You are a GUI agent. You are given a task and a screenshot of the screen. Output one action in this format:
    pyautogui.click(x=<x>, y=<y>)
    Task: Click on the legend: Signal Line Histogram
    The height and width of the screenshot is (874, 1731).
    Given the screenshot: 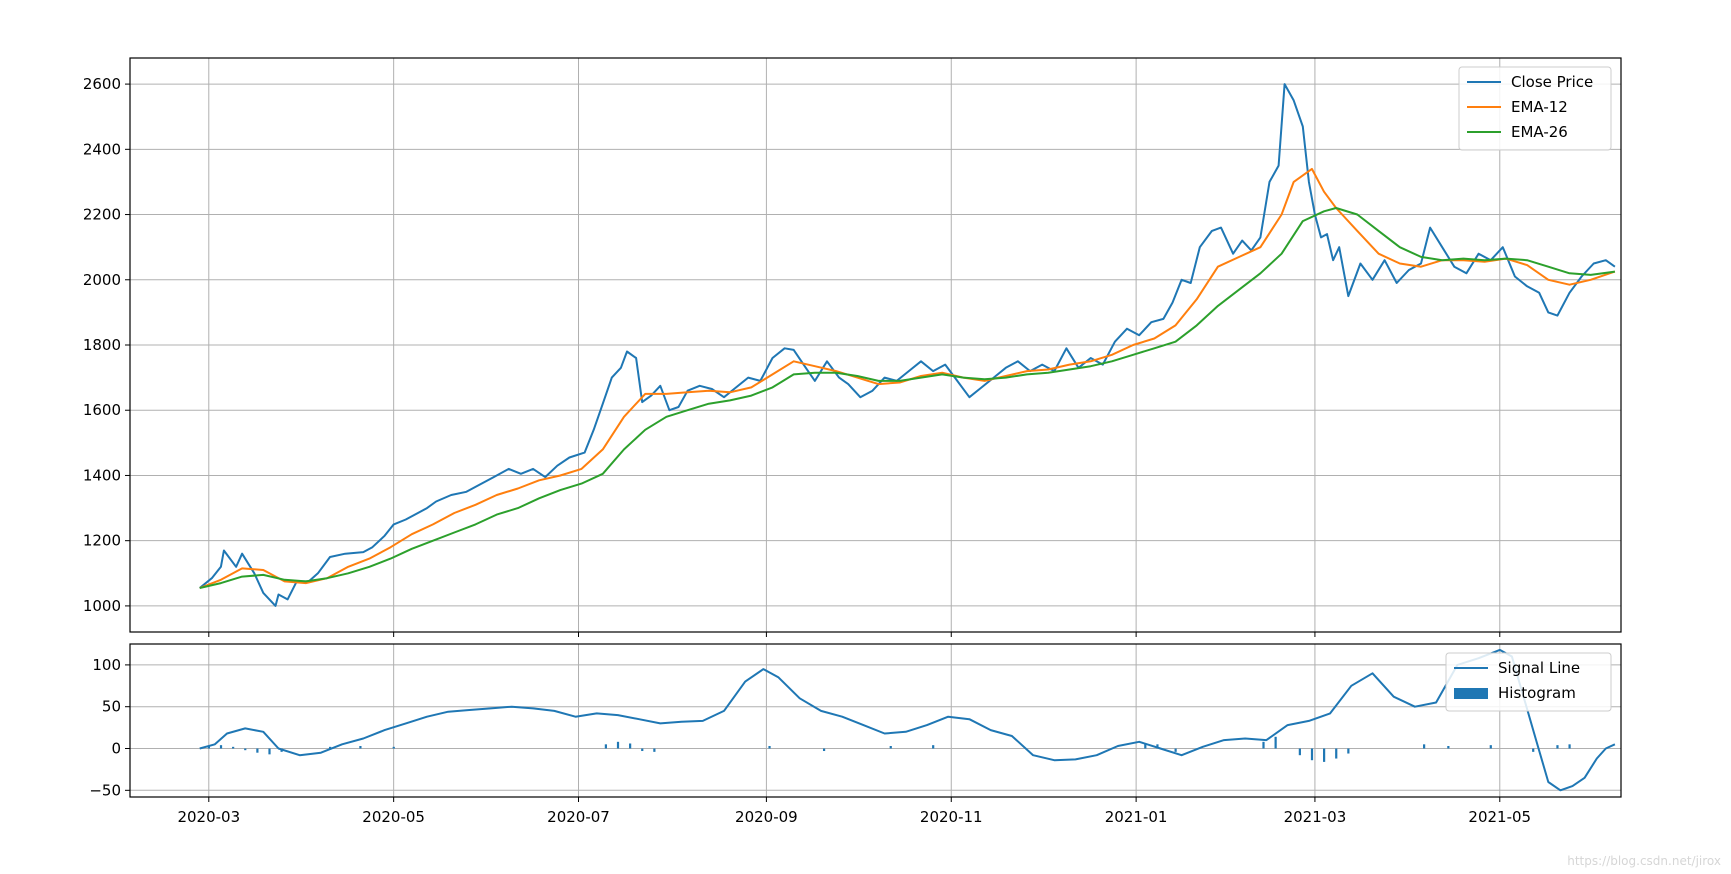 What is the action you would take?
    pyautogui.click(x=1528, y=682)
    